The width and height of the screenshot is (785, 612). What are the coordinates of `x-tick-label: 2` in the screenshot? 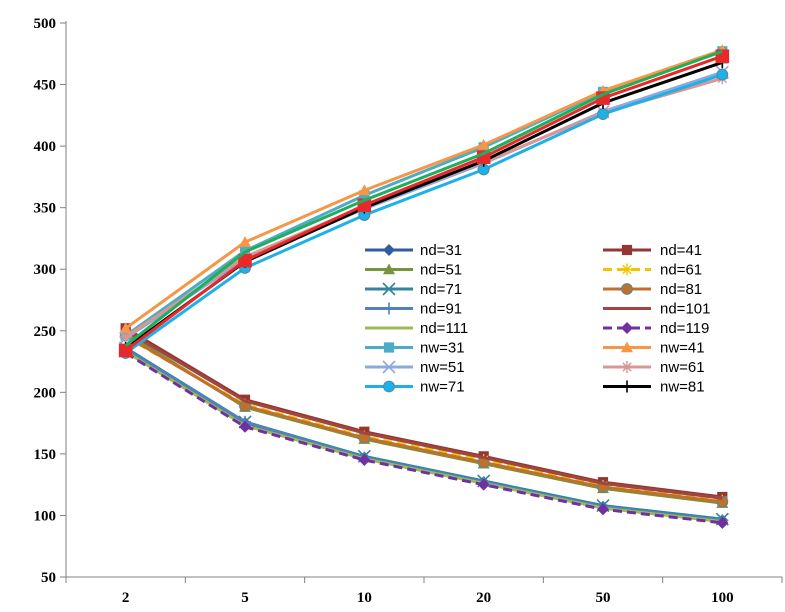 It's located at (126, 598).